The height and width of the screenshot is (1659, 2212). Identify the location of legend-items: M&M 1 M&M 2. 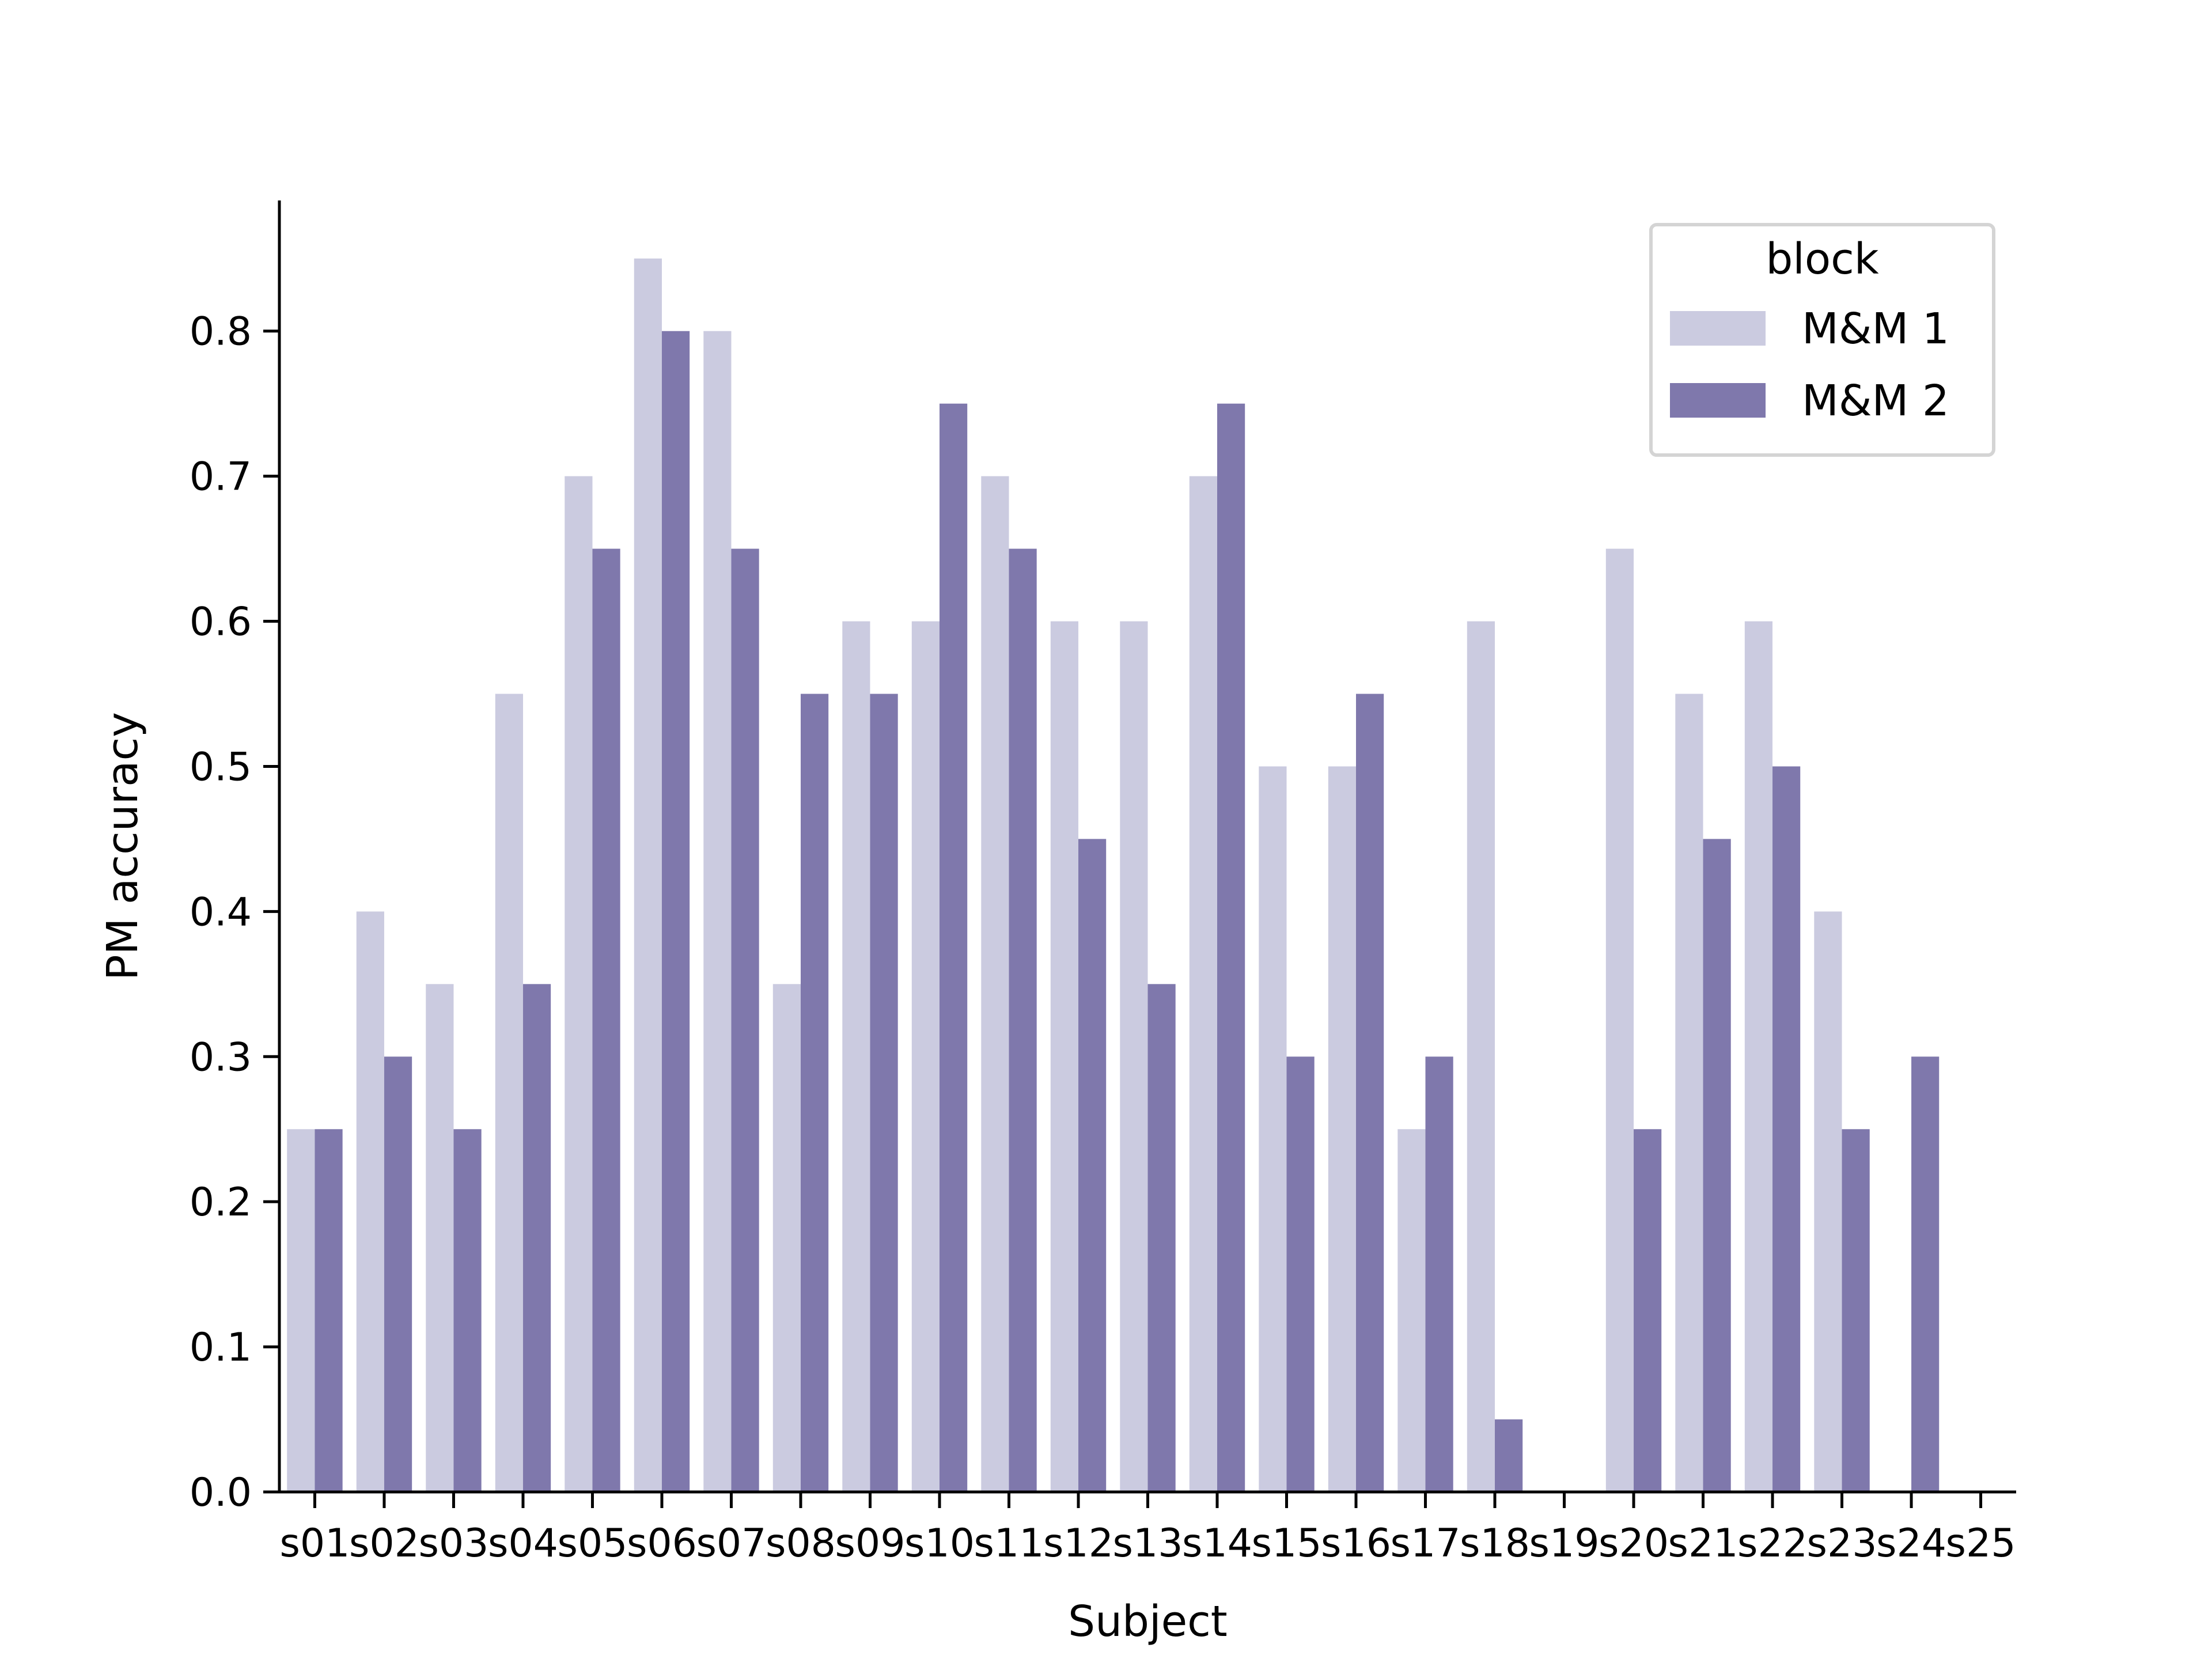
(1809, 365).